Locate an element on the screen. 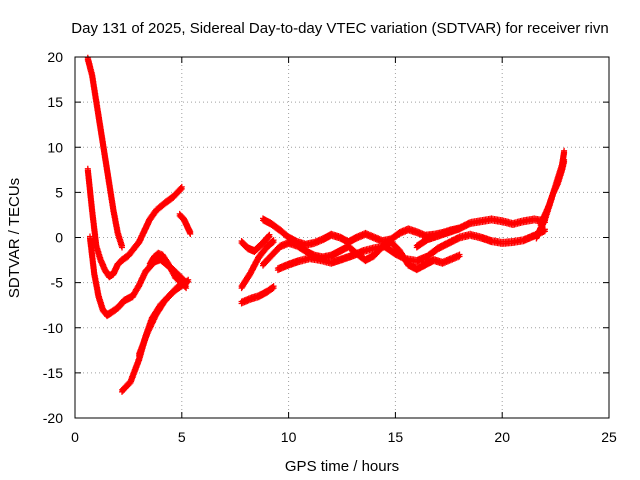 This screenshot has width=640, height=480. y-tick-label: 10 is located at coordinates (55, 147).